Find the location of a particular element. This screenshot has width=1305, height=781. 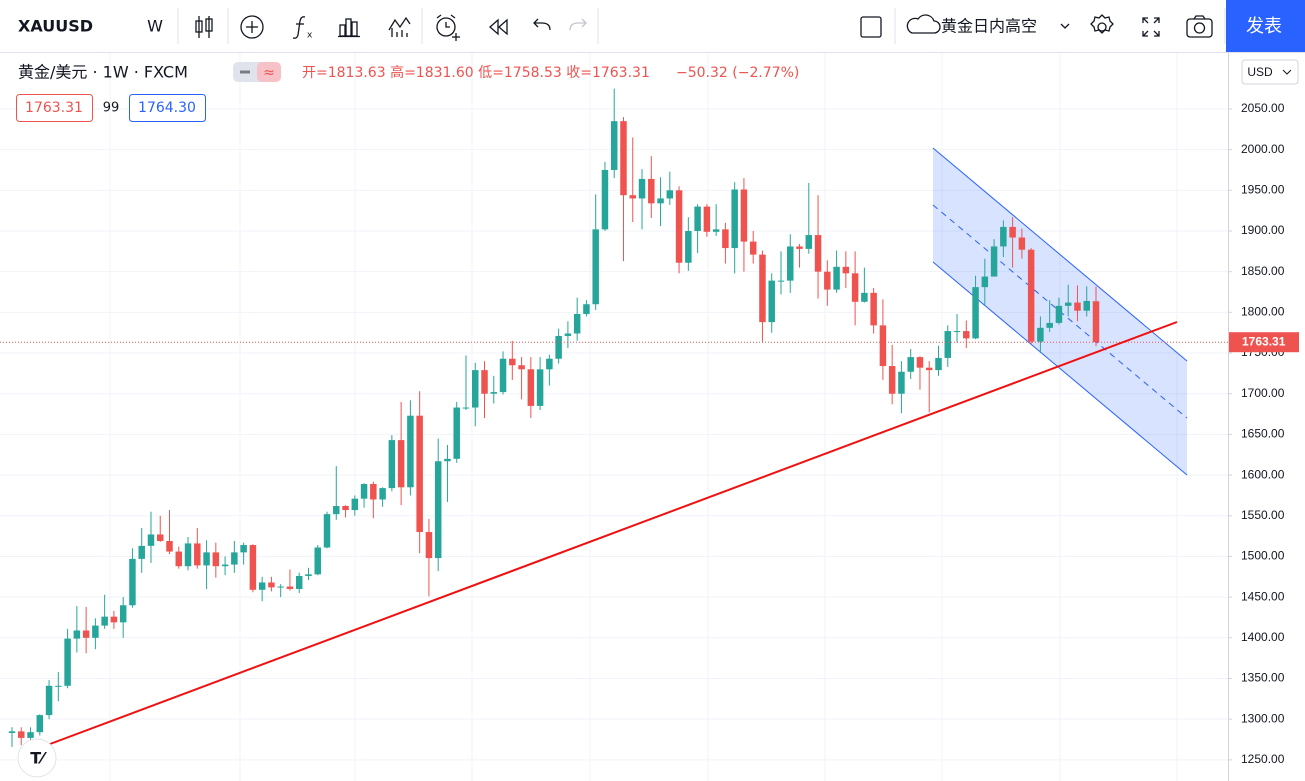

legend-toggle-active is located at coordinates (269, 72).